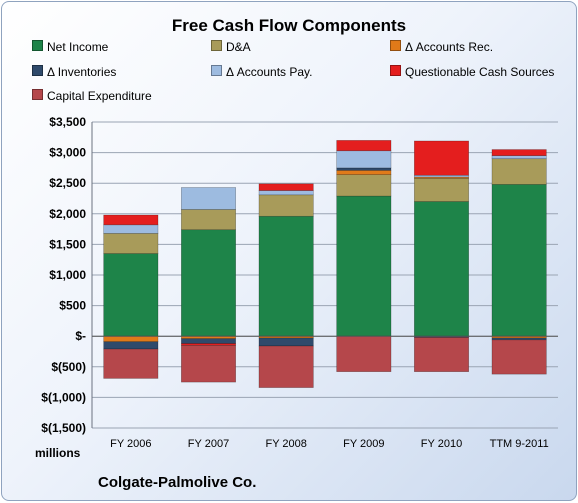 This screenshot has height=503, width=578. What do you see at coordinates (67, 244) in the screenshot?
I see `y-tick-label: $1,500` at bounding box center [67, 244].